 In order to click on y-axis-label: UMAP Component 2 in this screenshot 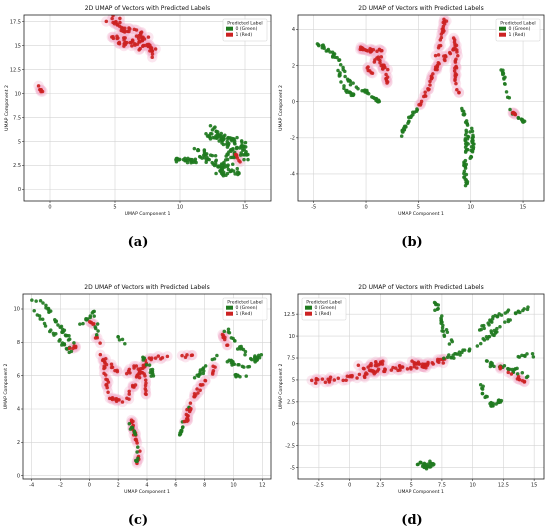, I will do `click(281, 108)`.